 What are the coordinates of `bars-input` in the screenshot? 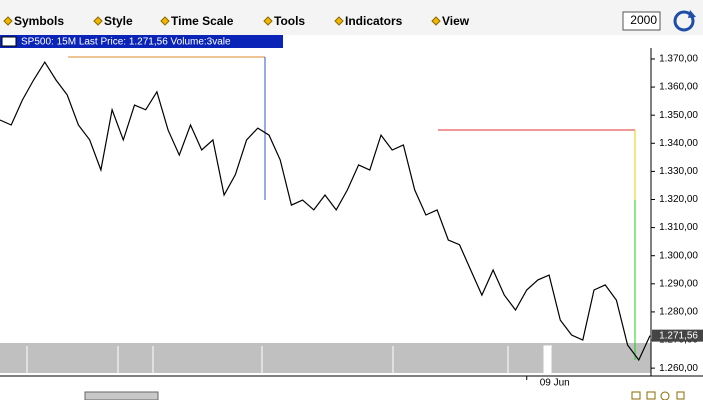 It's located at (641, 21).